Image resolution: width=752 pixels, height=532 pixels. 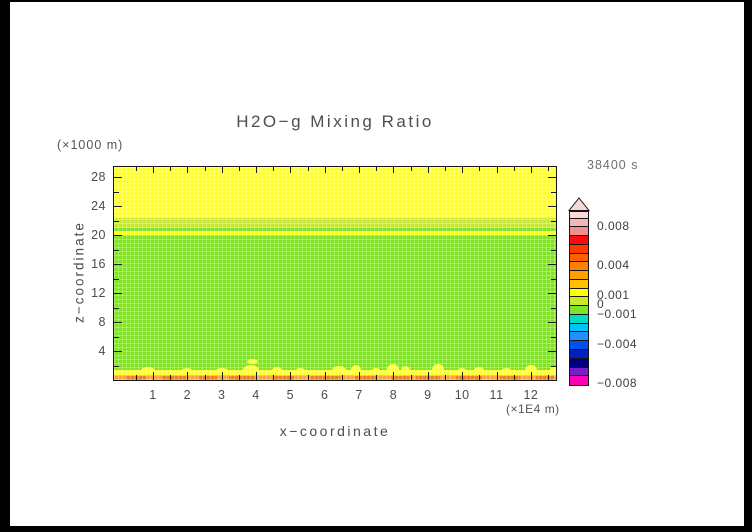 I want to click on band-surface-yellow-band, so click(x=335, y=372).